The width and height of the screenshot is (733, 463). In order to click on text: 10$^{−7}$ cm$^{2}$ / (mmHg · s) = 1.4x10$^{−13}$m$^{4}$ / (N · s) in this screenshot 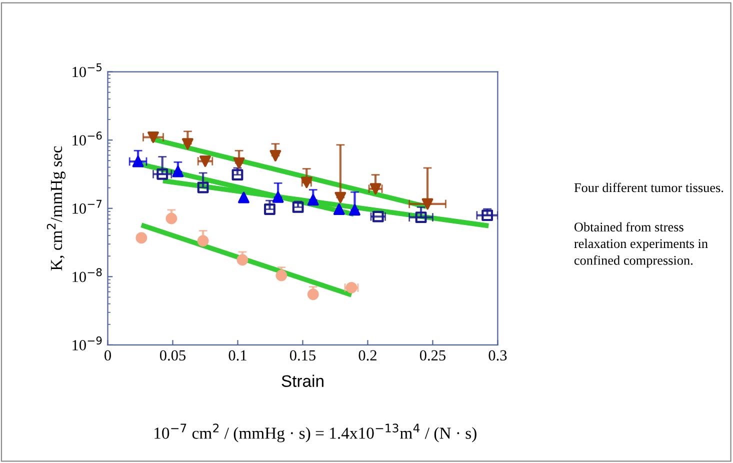, I will do `click(315, 433)`.